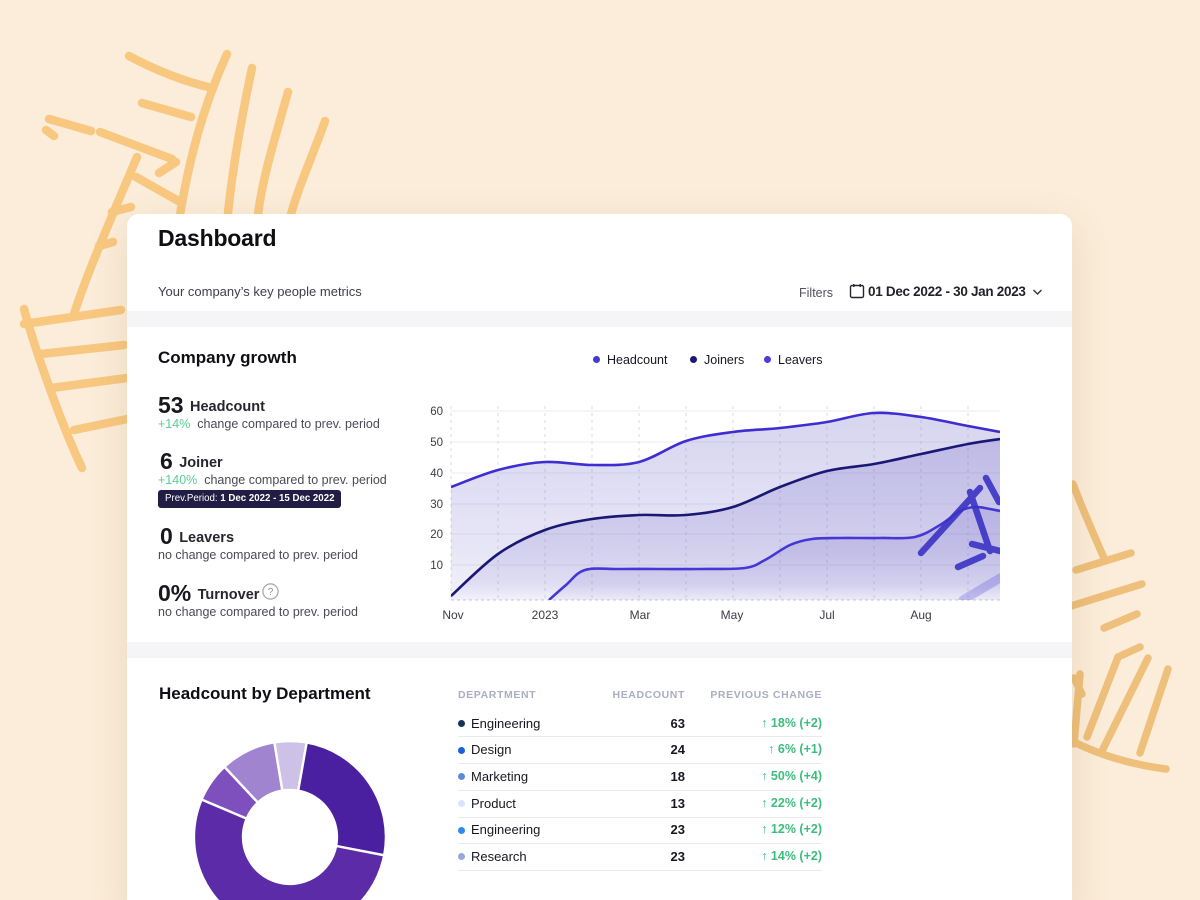 The width and height of the screenshot is (1200, 900). What do you see at coordinates (732, 615) in the screenshot?
I see `svg-text: May` at bounding box center [732, 615].